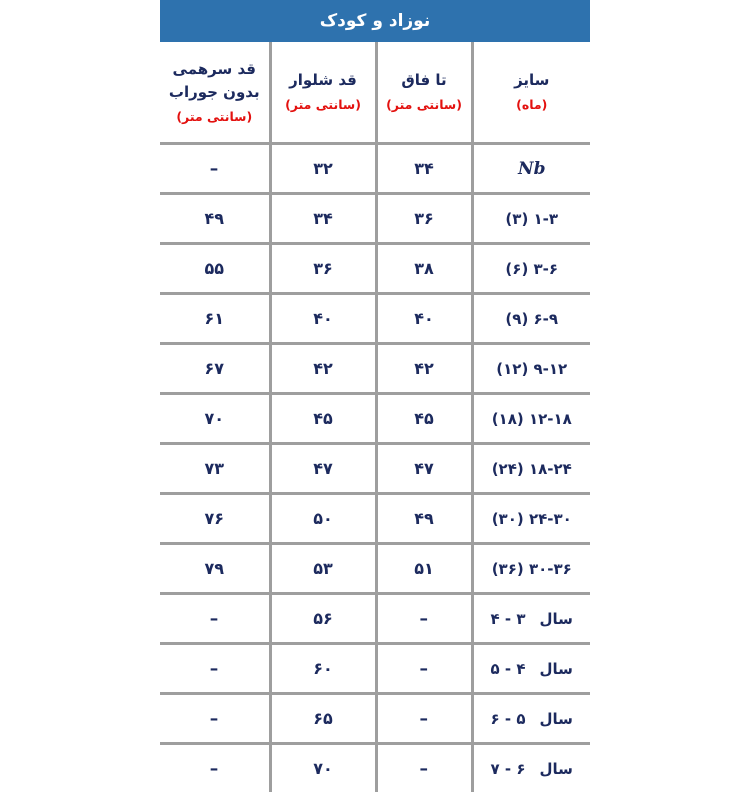  I want to click on cell-romper-length: ۴۹, so click(215, 219).